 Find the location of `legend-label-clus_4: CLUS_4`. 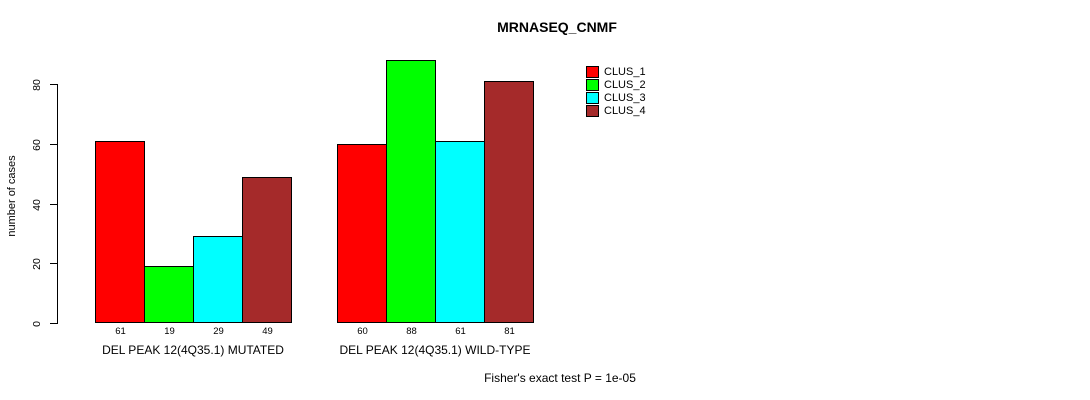

legend-label-clus_4: CLUS_4 is located at coordinates (625, 111).